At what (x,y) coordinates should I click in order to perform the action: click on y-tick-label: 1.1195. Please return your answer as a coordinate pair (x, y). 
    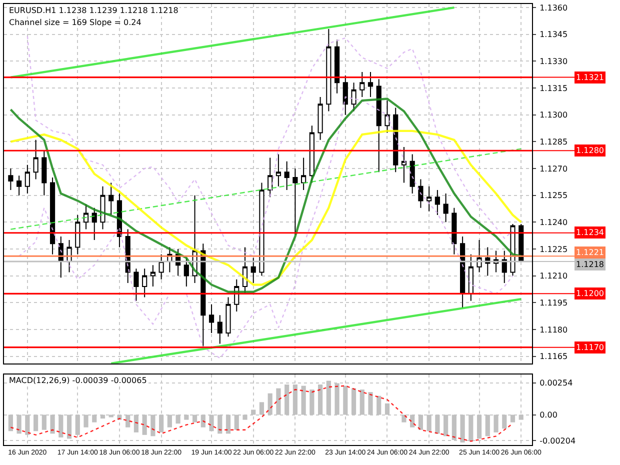
    Looking at the image, I should click on (554, 303).